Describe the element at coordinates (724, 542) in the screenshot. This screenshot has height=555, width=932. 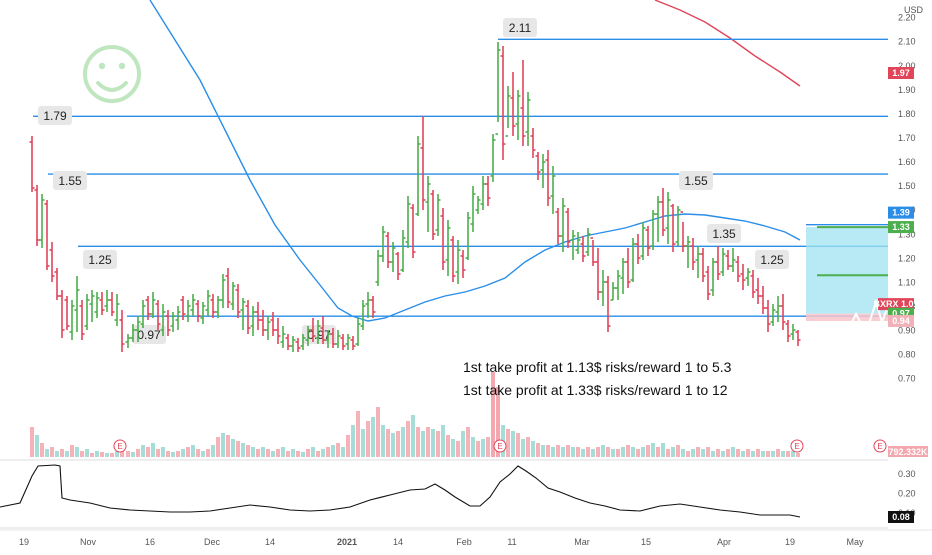
I see `time-tick-label: Apr` at that location.